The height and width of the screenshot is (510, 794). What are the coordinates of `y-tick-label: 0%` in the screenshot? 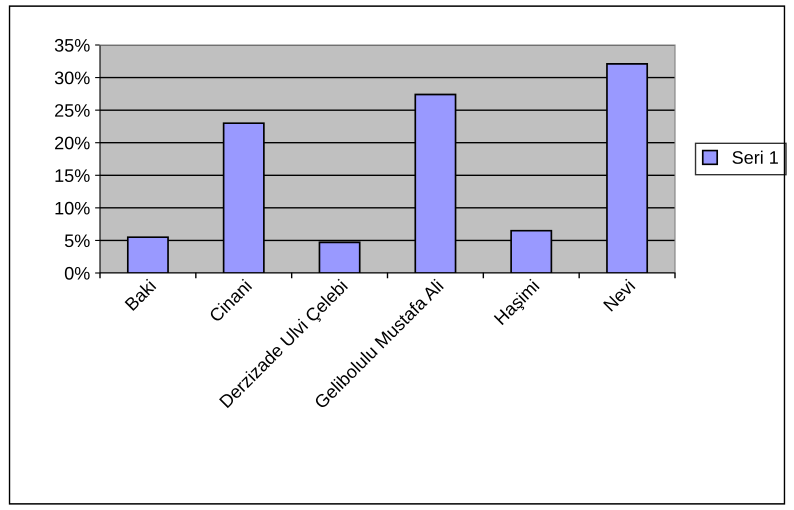 It's located at (77, 273).